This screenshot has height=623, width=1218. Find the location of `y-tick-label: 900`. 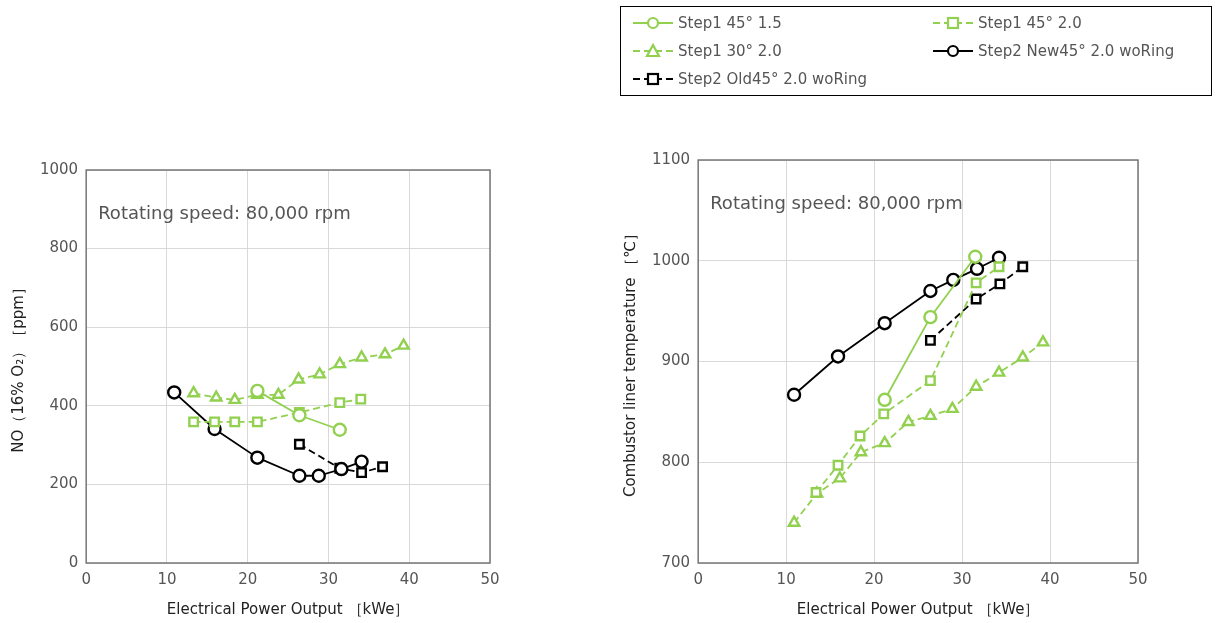

y-tick-label: 900 is located at coordinates (676, 360).